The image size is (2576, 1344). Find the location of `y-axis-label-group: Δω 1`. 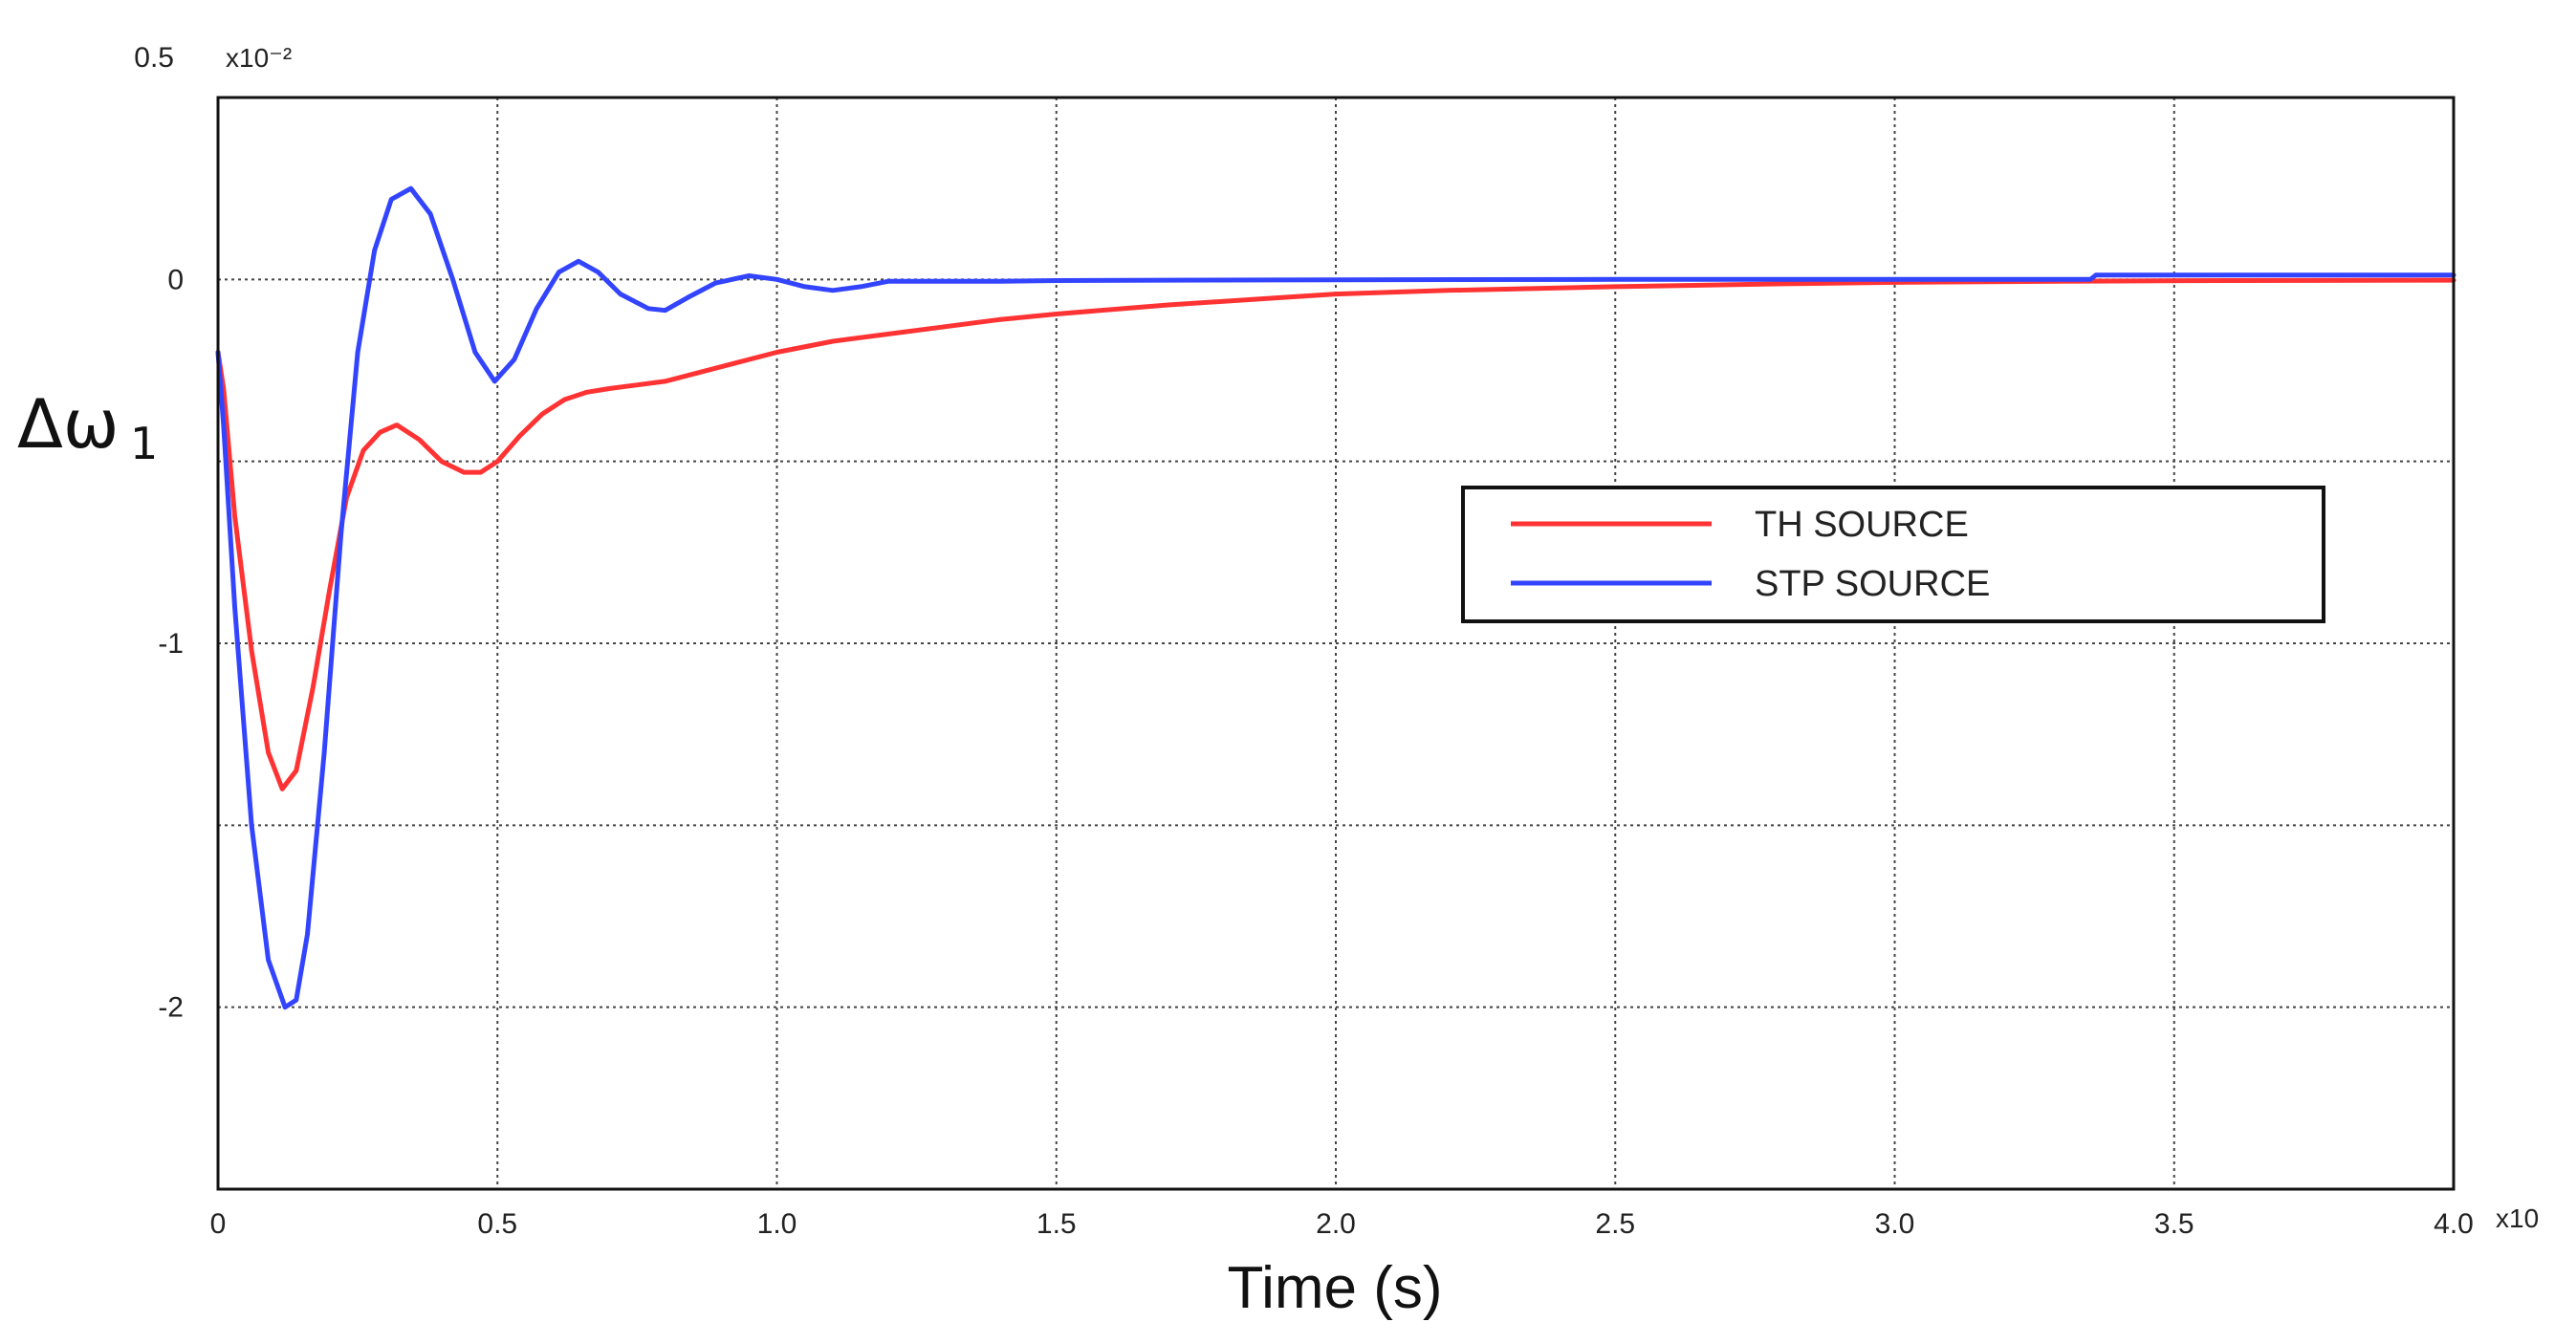

y-axis-label-group: Δω 1 is located at coordinates (87, 427).